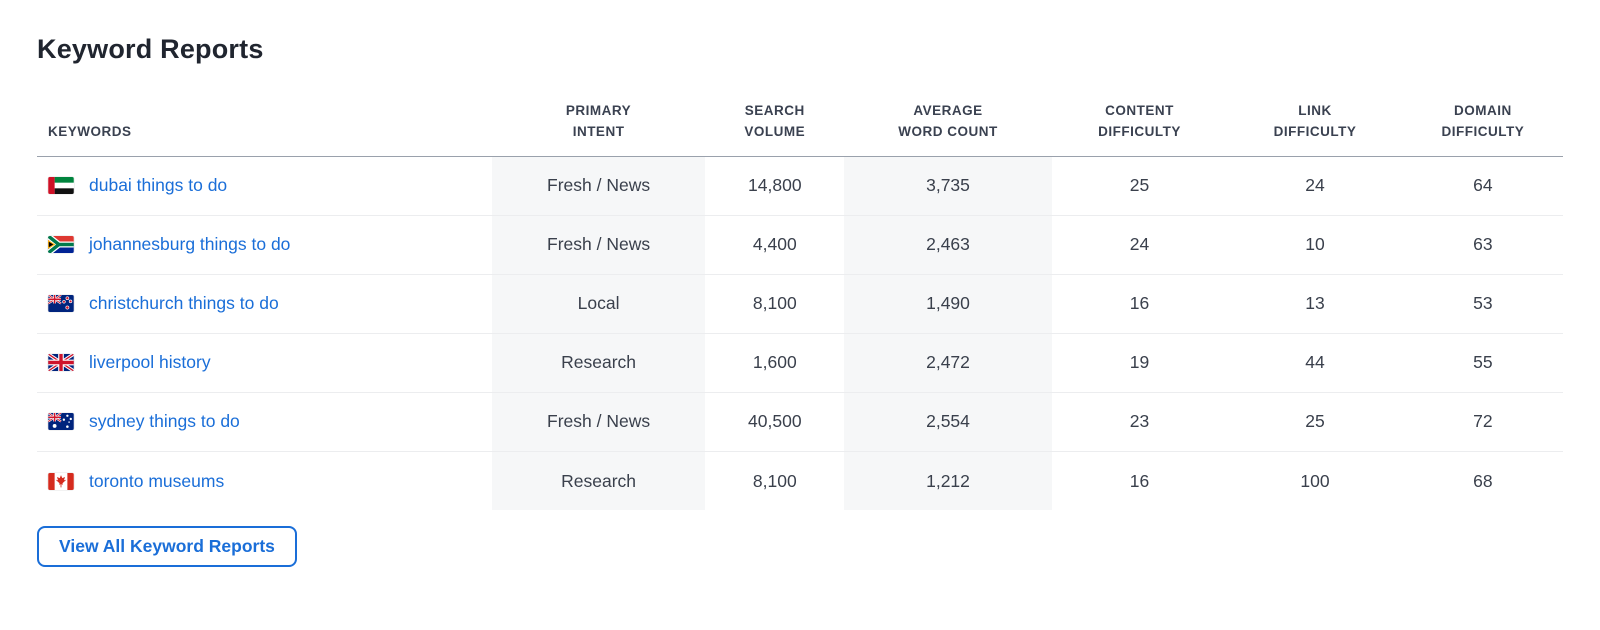 The image size is (1600, 630). What do you see at coordinates (264, 186) in the screenshot?
I see `keyword-cell: dubai things to do` at bounding box center [264, 186].